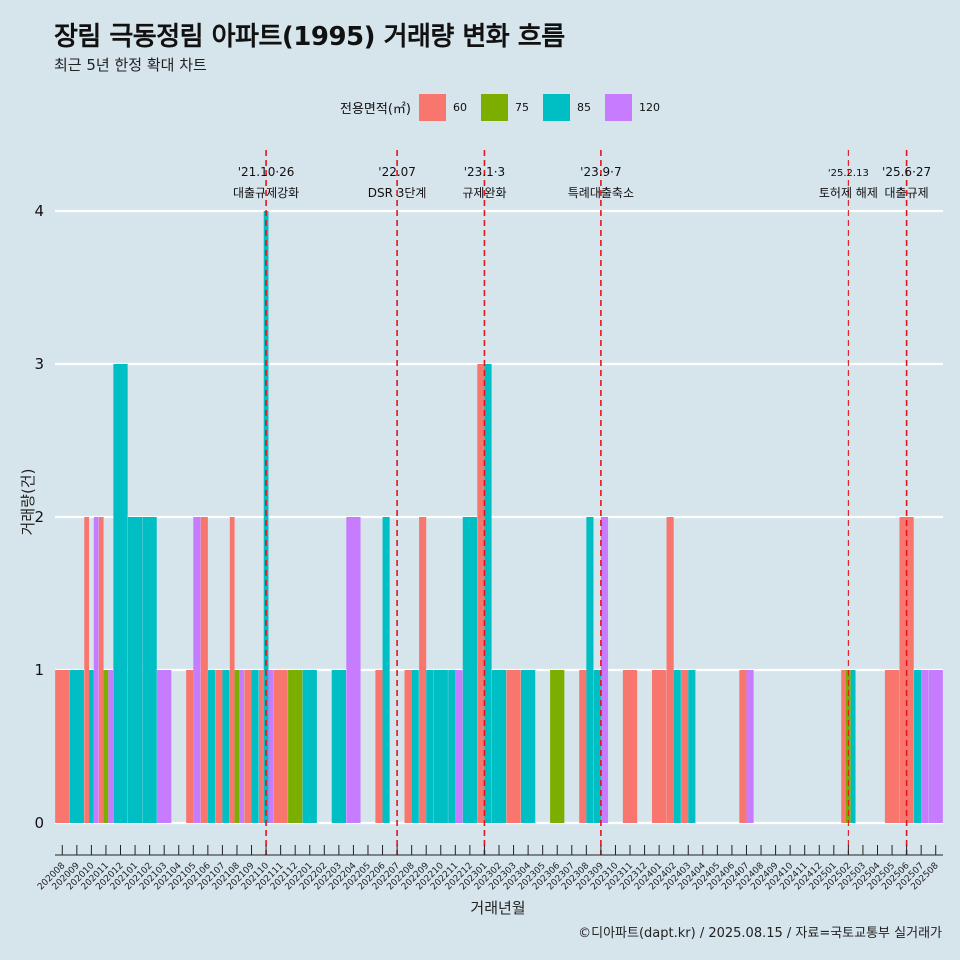 The image size is (960, 960). Describe the element at coordinates (497, 908) in the screenshot. I see `x-axis-title: 거래년월` at that location.